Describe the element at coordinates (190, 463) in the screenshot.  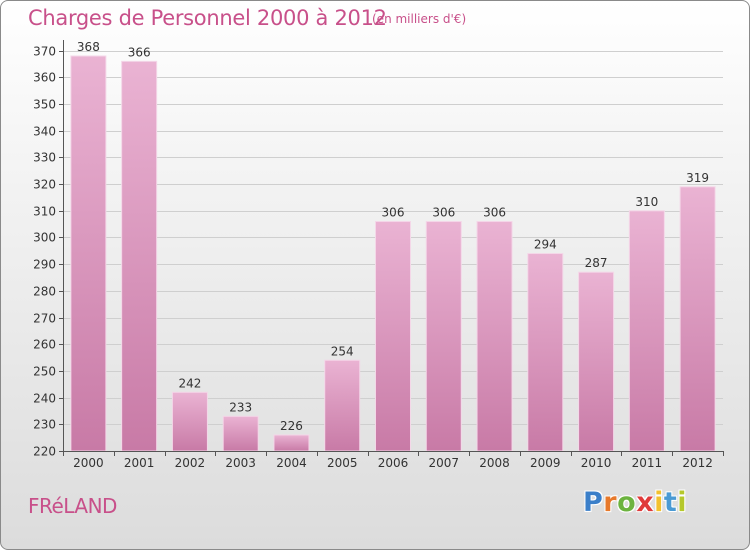
I see `x-tick-label: 2002` at that location.